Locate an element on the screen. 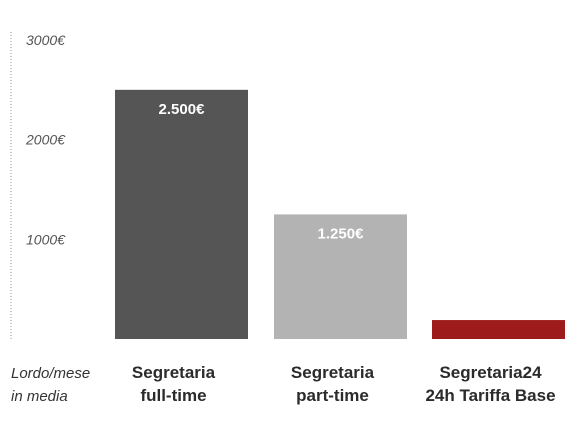 The height and width of the screenshot is (435, 580). category-label: Segretaria24 is located at coordinates (490, 372).